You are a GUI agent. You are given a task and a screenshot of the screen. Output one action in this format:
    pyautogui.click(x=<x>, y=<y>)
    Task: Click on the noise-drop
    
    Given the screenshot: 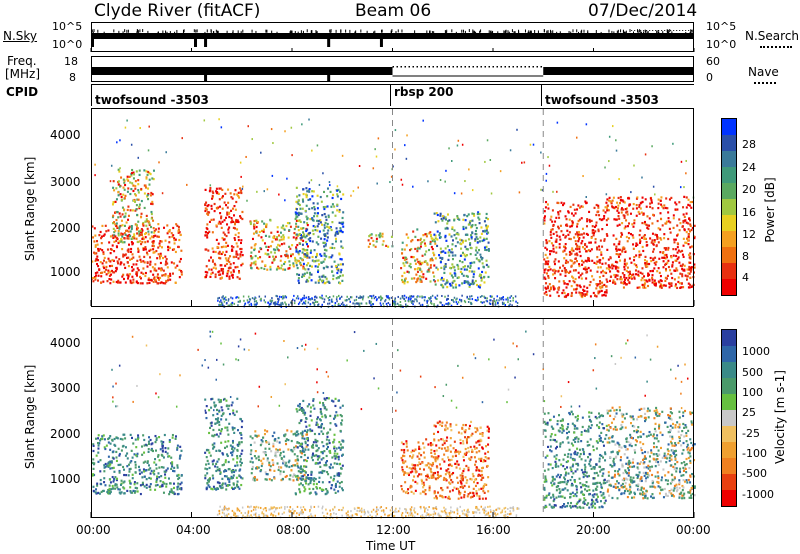 What is the action you would take?
    pyautogui.click(x=92, y=40)
    